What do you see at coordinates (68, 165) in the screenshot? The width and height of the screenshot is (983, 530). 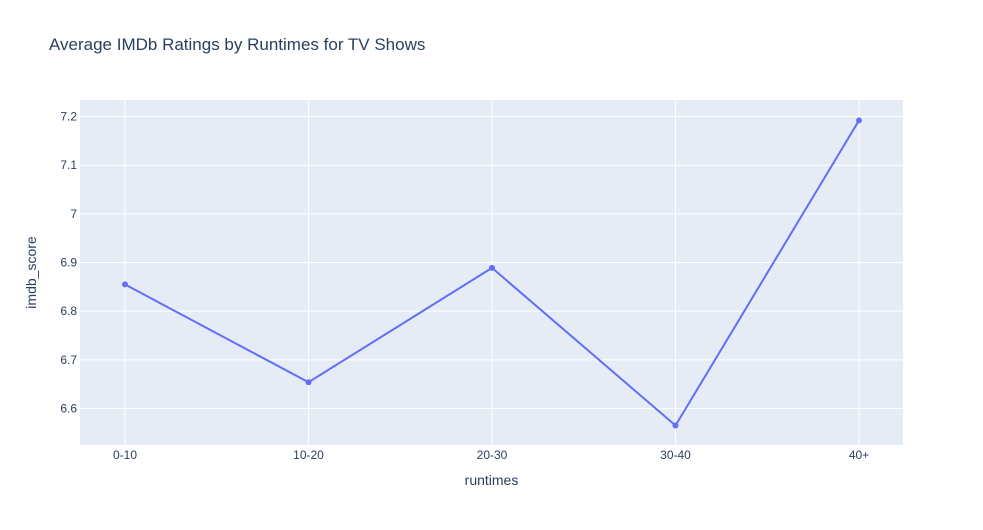 I see `y-tick-label: 7.1` at bounding box center [68, 165].